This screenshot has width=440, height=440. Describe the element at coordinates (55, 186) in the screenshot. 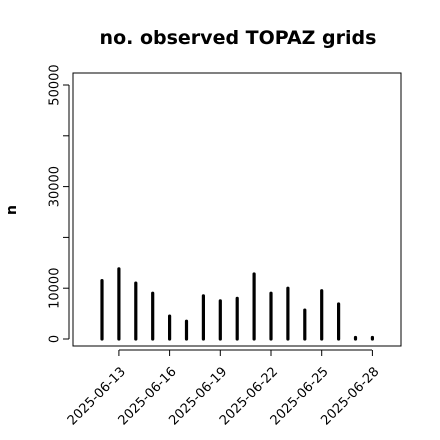

I see `y-tick-label: 30000` at that location.